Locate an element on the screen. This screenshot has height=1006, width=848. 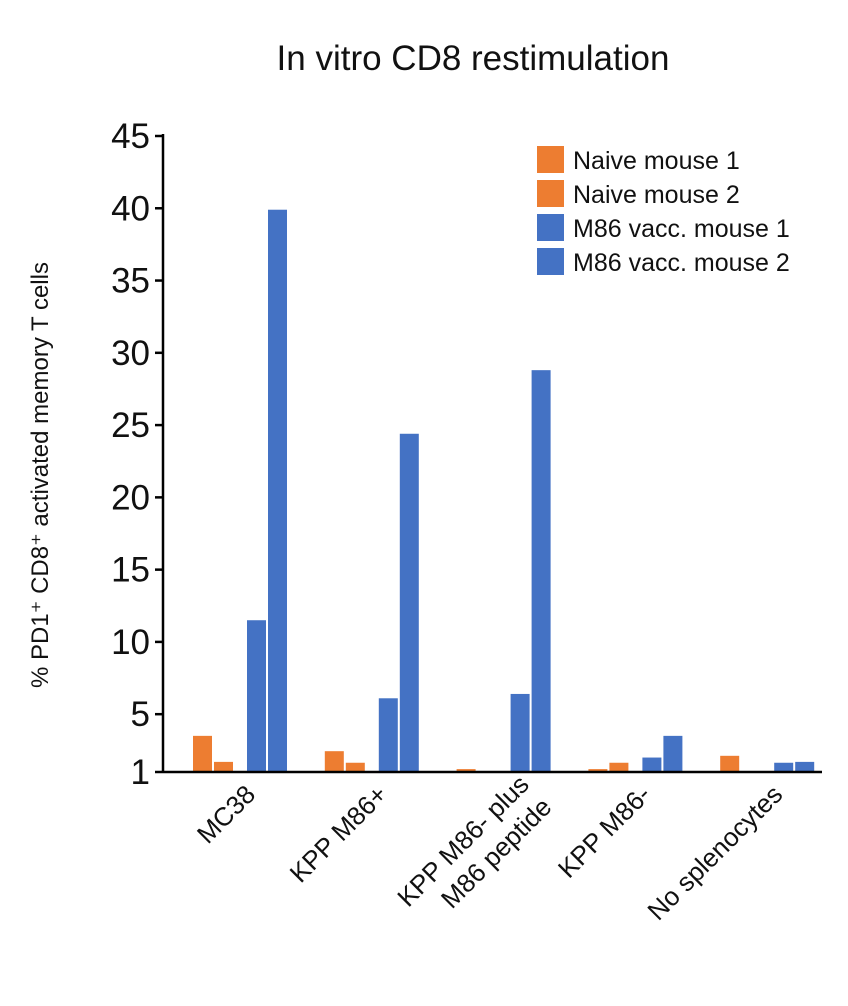
y-tick-label: 35 is located at coordinates (130, 281).